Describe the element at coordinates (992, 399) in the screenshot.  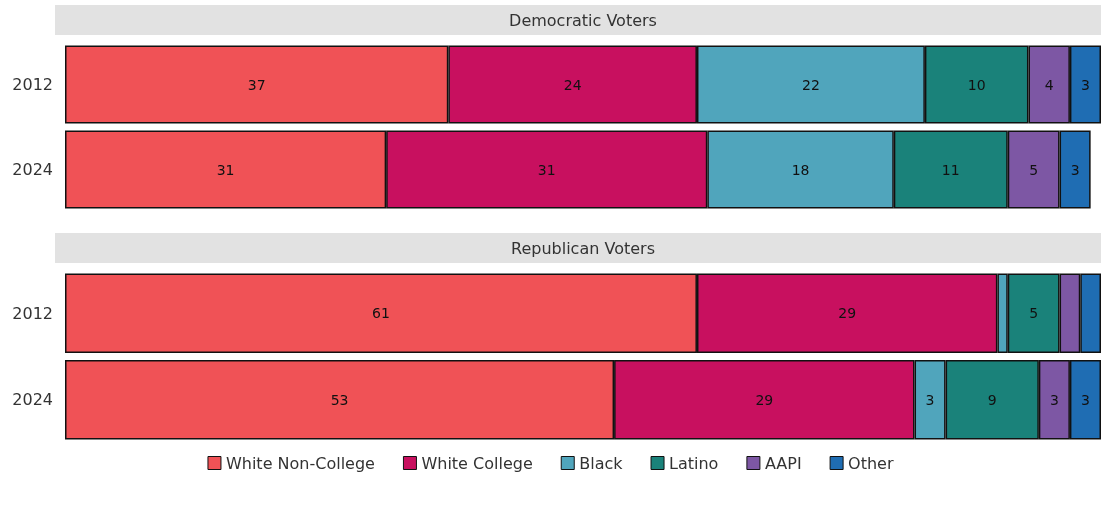
I see `data-label: 9` at that location.